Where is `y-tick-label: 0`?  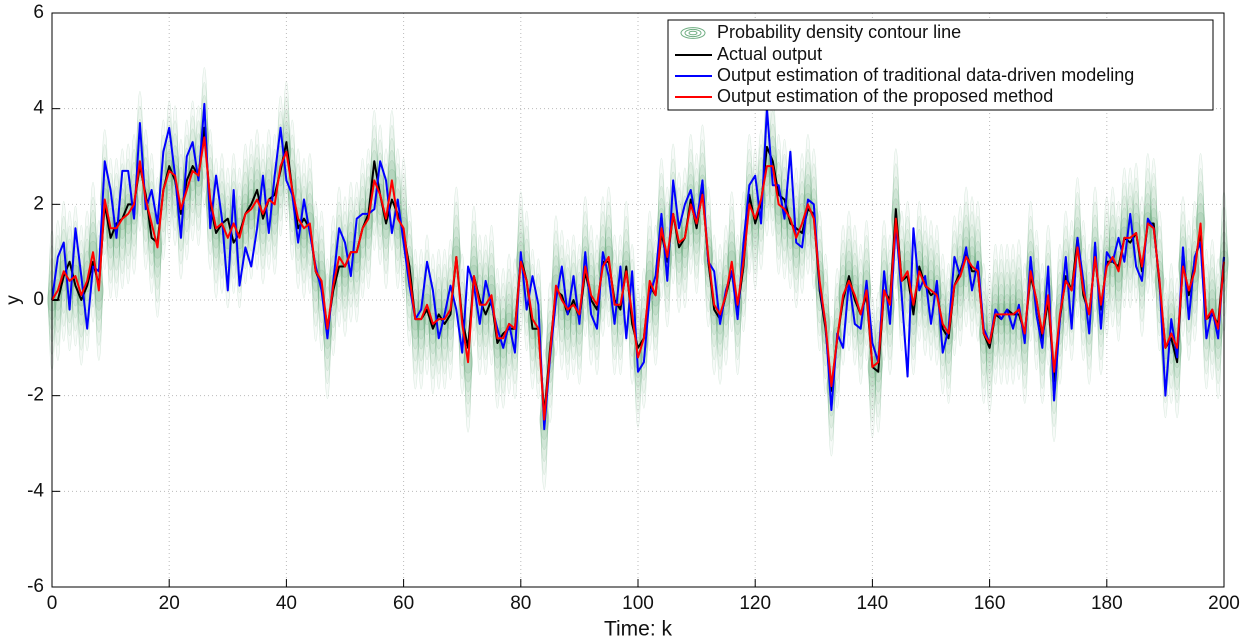 y-tick-label: 0 is located at coordinates (38, 299).